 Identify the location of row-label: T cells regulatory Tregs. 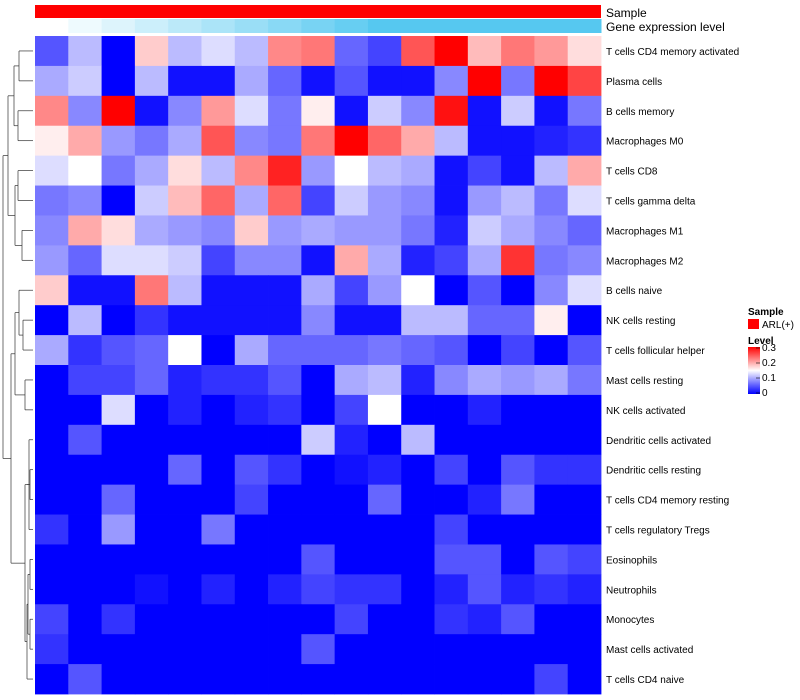
(658, 531).